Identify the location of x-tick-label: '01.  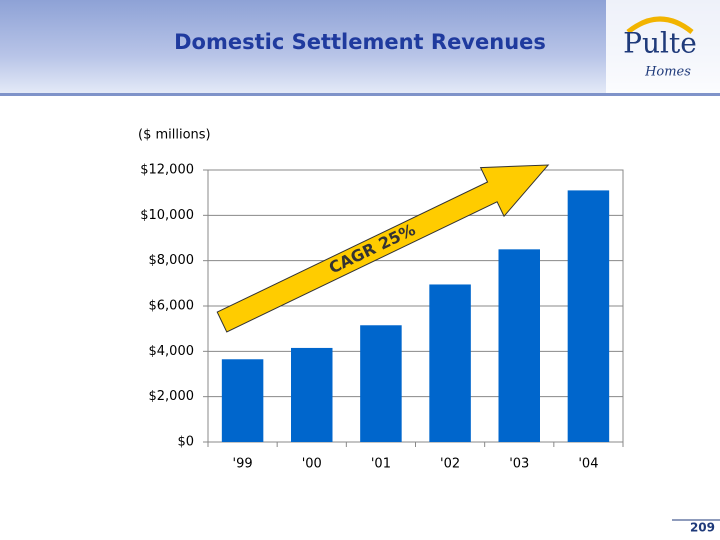
(381, 464).